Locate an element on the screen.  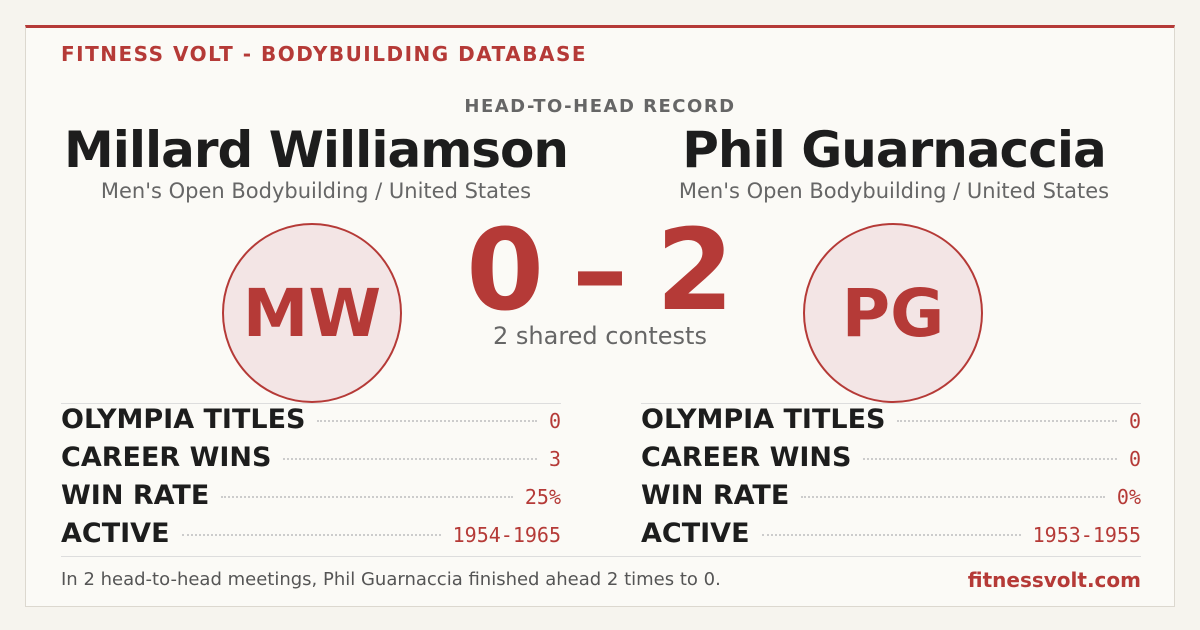
stat-value: 25% is located at coordinates (542, 497).